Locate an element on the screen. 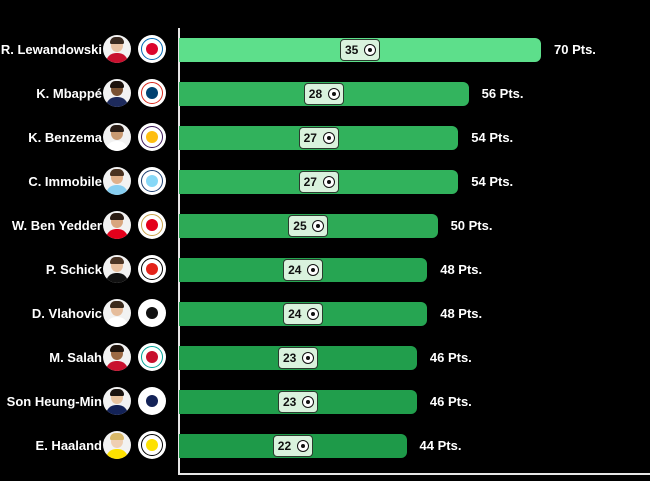  real-madrid-crest is located at coordinates (152, 137).